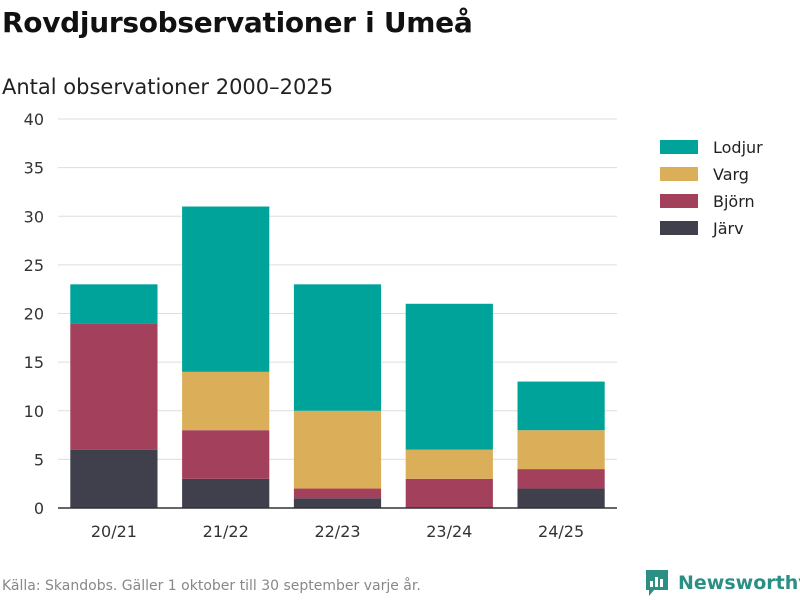 Image resolution: width=800 pixels, height=600 pixels. What do you see at coordinates (731, 174) in the screenshot?
I see `legend-label: Varg` at bounding box center [731, 174].